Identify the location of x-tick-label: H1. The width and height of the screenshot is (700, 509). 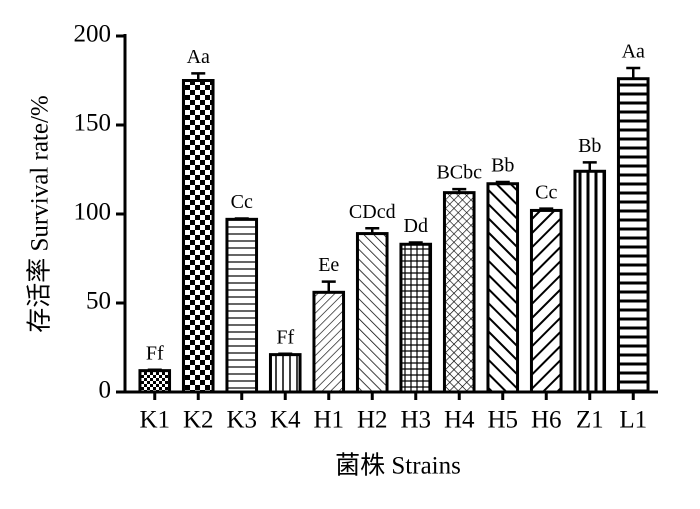
(328, 420).